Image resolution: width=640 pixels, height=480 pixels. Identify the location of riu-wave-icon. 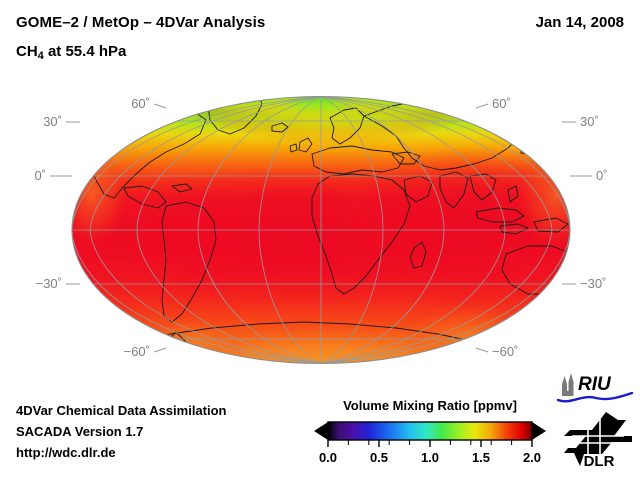
(595, 397).